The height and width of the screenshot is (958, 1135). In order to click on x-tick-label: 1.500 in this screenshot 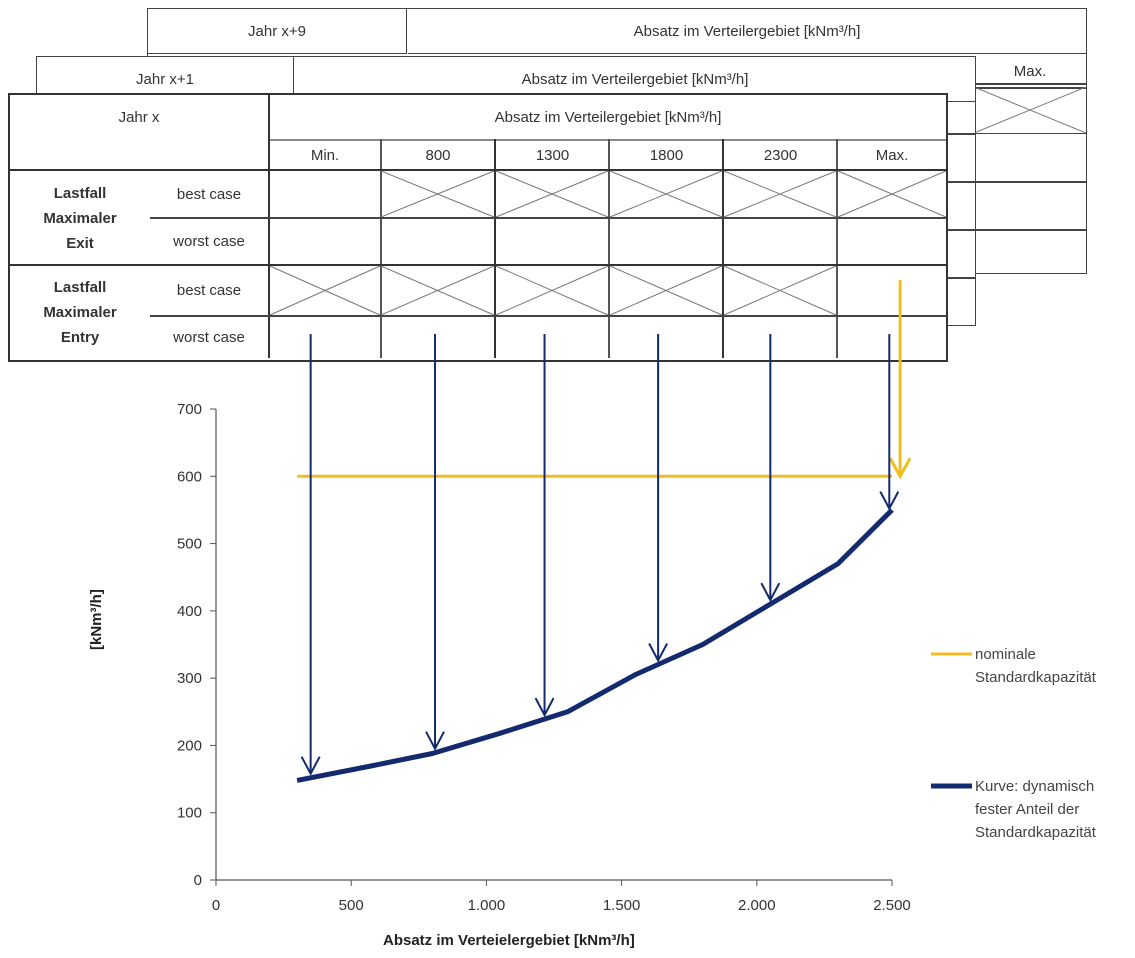, I will do `click(622, 905)`.